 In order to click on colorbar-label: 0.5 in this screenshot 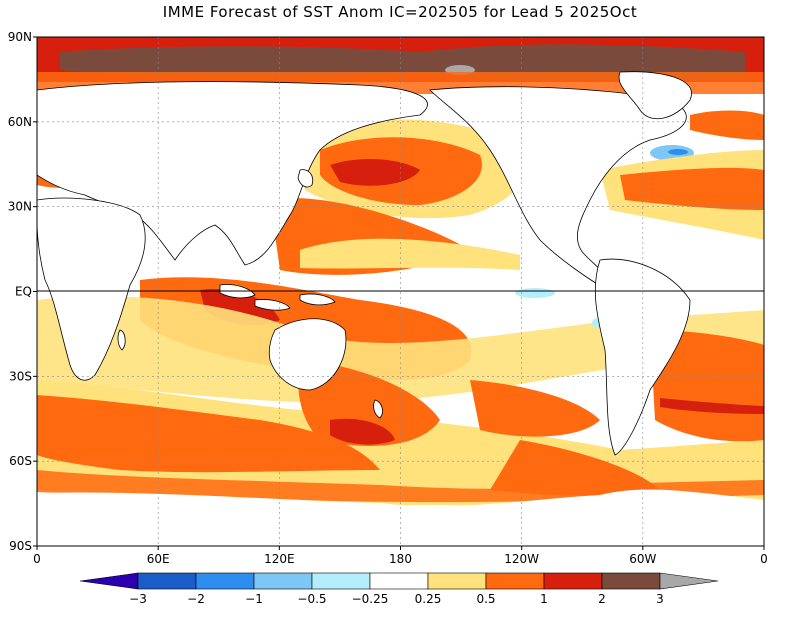, I will do `click(485, 599)`.